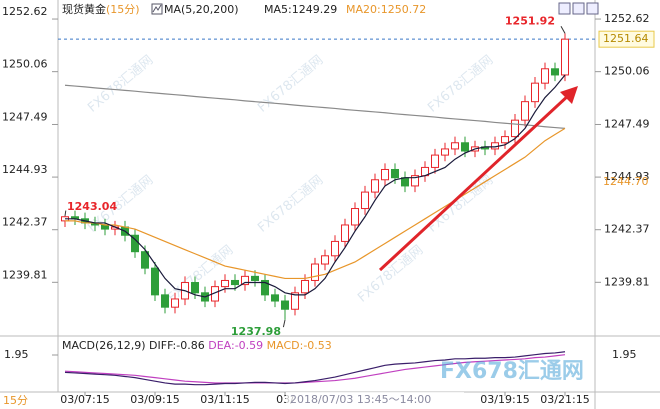  I want to click on dea-line, so click(315, 369).